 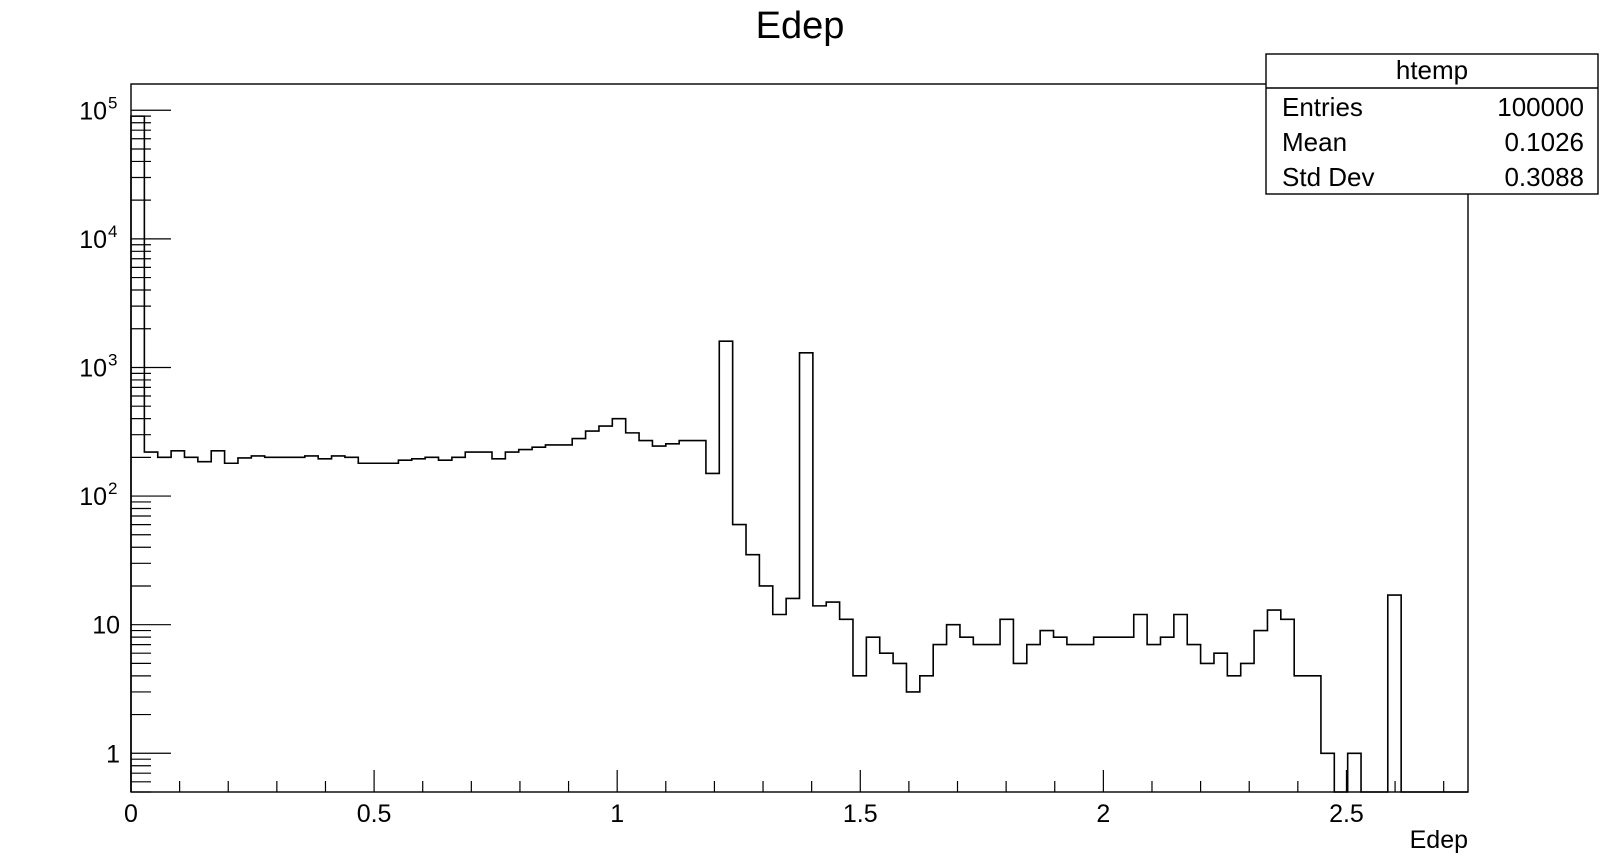 What do you see at coordinates (1328, 177) in the screenshot?
I see `stats-stddev-label: Std Dev` at bounding box center [1328, 177].